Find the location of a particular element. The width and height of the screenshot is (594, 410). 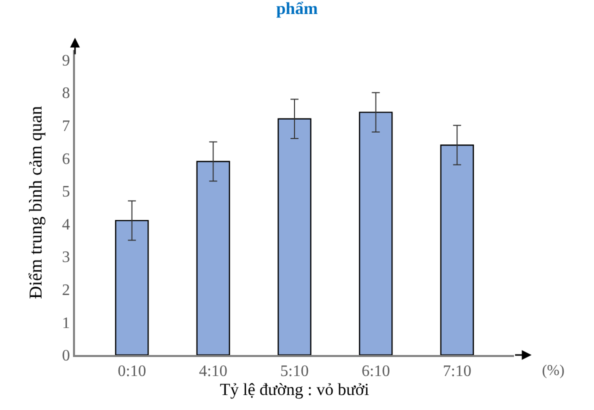

y-tick-label: 4 is located at coordinates (66, 225).